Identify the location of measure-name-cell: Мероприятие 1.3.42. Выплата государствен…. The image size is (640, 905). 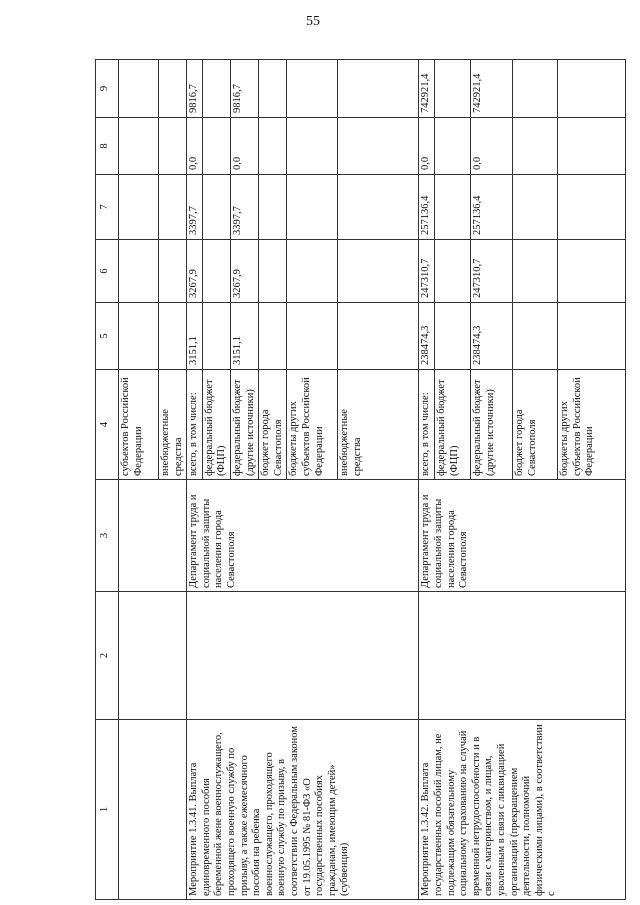
(522, 809).